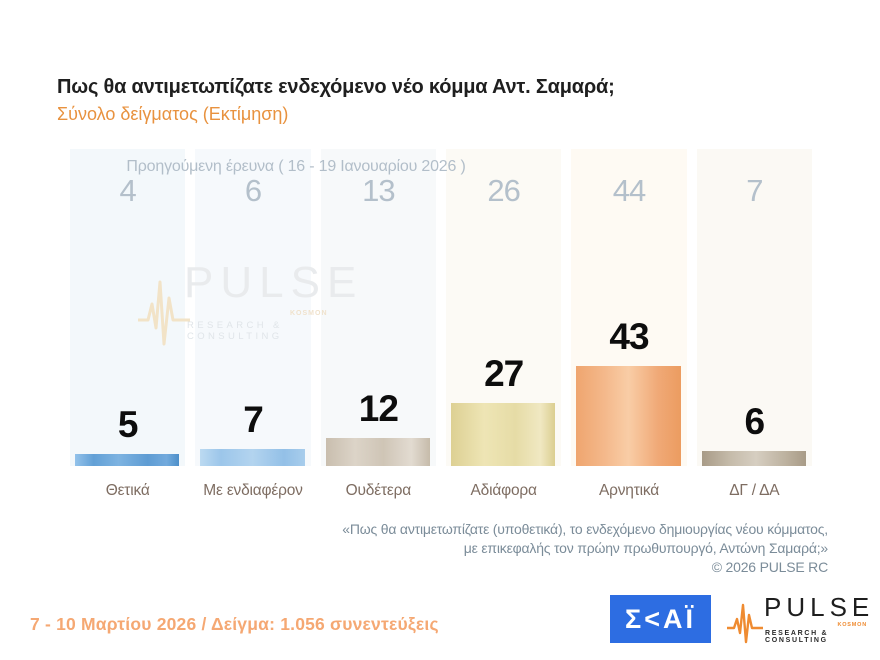 This screenshot has height=660, width=880. What do you see at coordinates (378, 490) in the screenshot?
I see `category-label: Ουδέτερα` at bounding box center [378, 490].